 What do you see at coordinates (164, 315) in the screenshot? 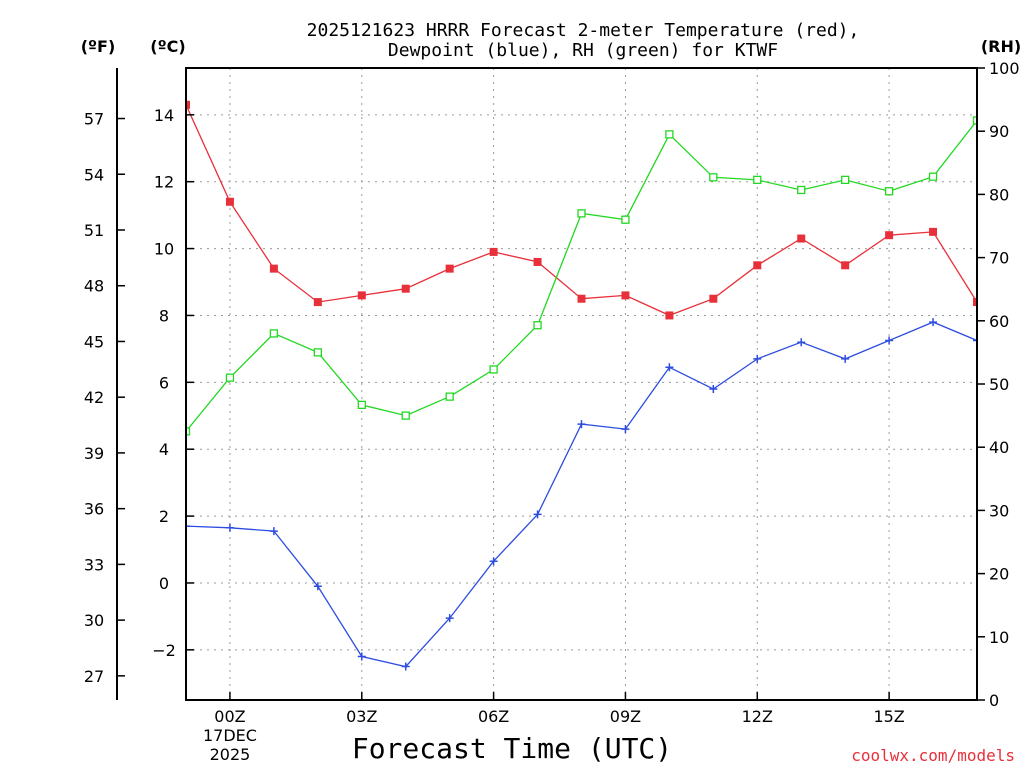
I see `celsius-tick-label: 8` at bounding box center [164, 315].